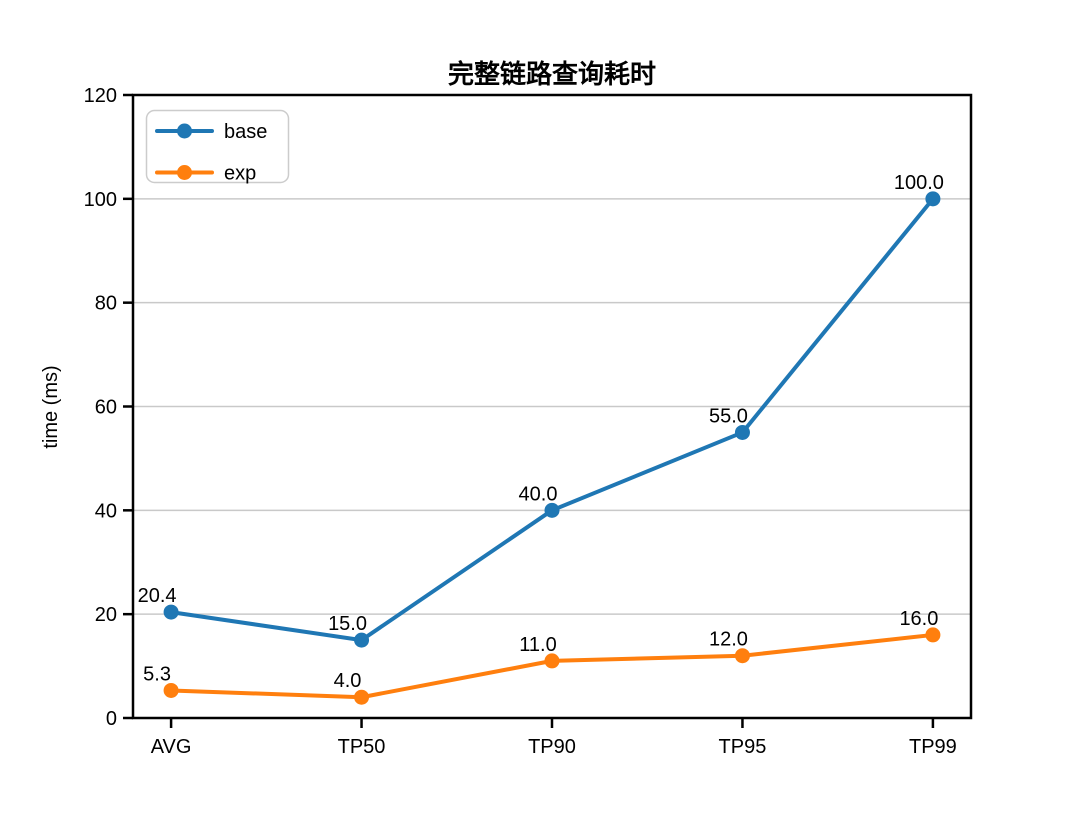 The width and height of the screenshot is (1080, 815). I want to click on legend-label-exp: exp, so click(240, 174).